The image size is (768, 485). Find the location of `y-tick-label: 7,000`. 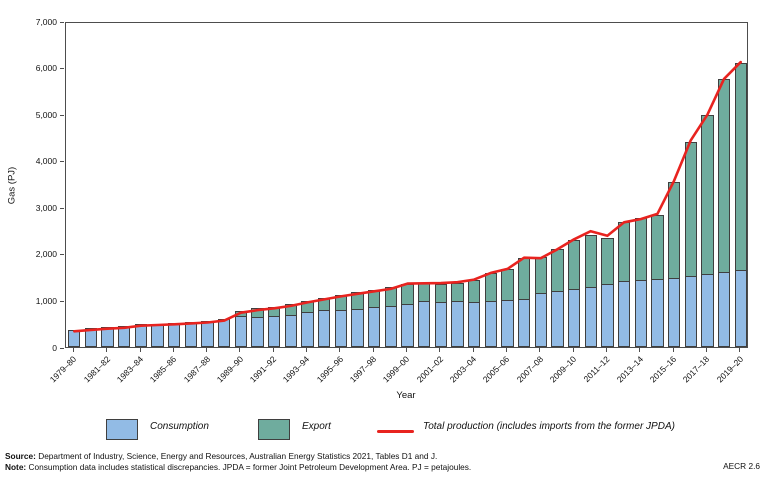

y-tick-label: 7,000 is located at coordinates (46, 21).